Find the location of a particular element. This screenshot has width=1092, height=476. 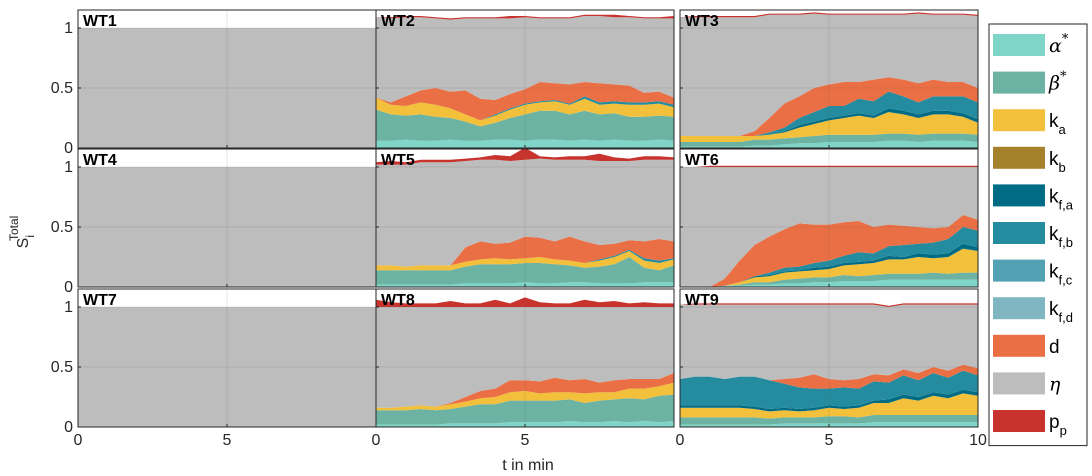

y-axis-label-base: S is located at coordinates (23, 243).